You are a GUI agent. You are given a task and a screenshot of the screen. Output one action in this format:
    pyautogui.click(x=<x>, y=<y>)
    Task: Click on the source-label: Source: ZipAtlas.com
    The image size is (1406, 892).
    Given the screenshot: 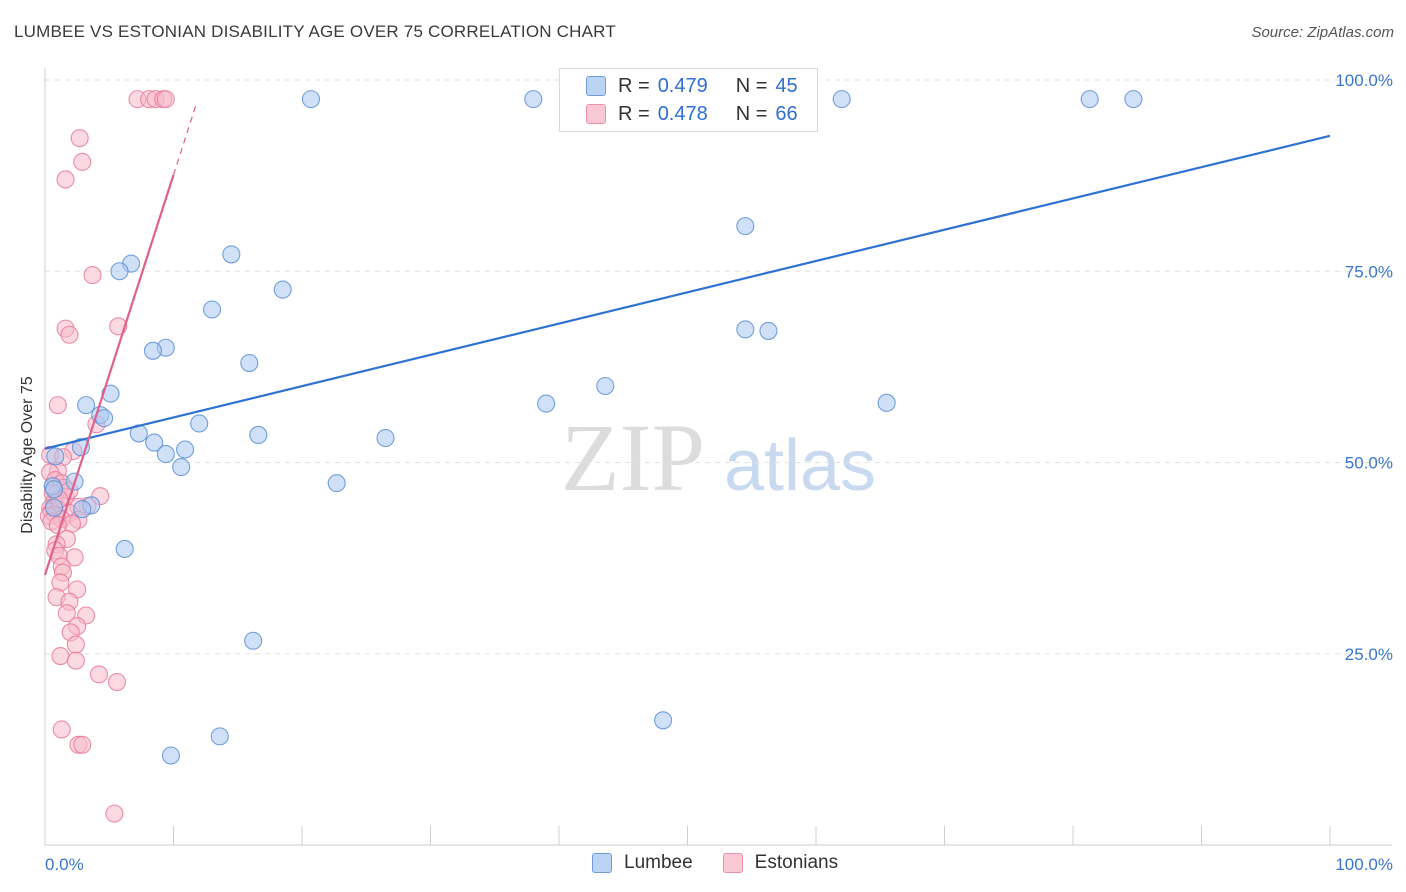 What is the action you would take?
    pyautogui.click(x=1322, y=32)
    